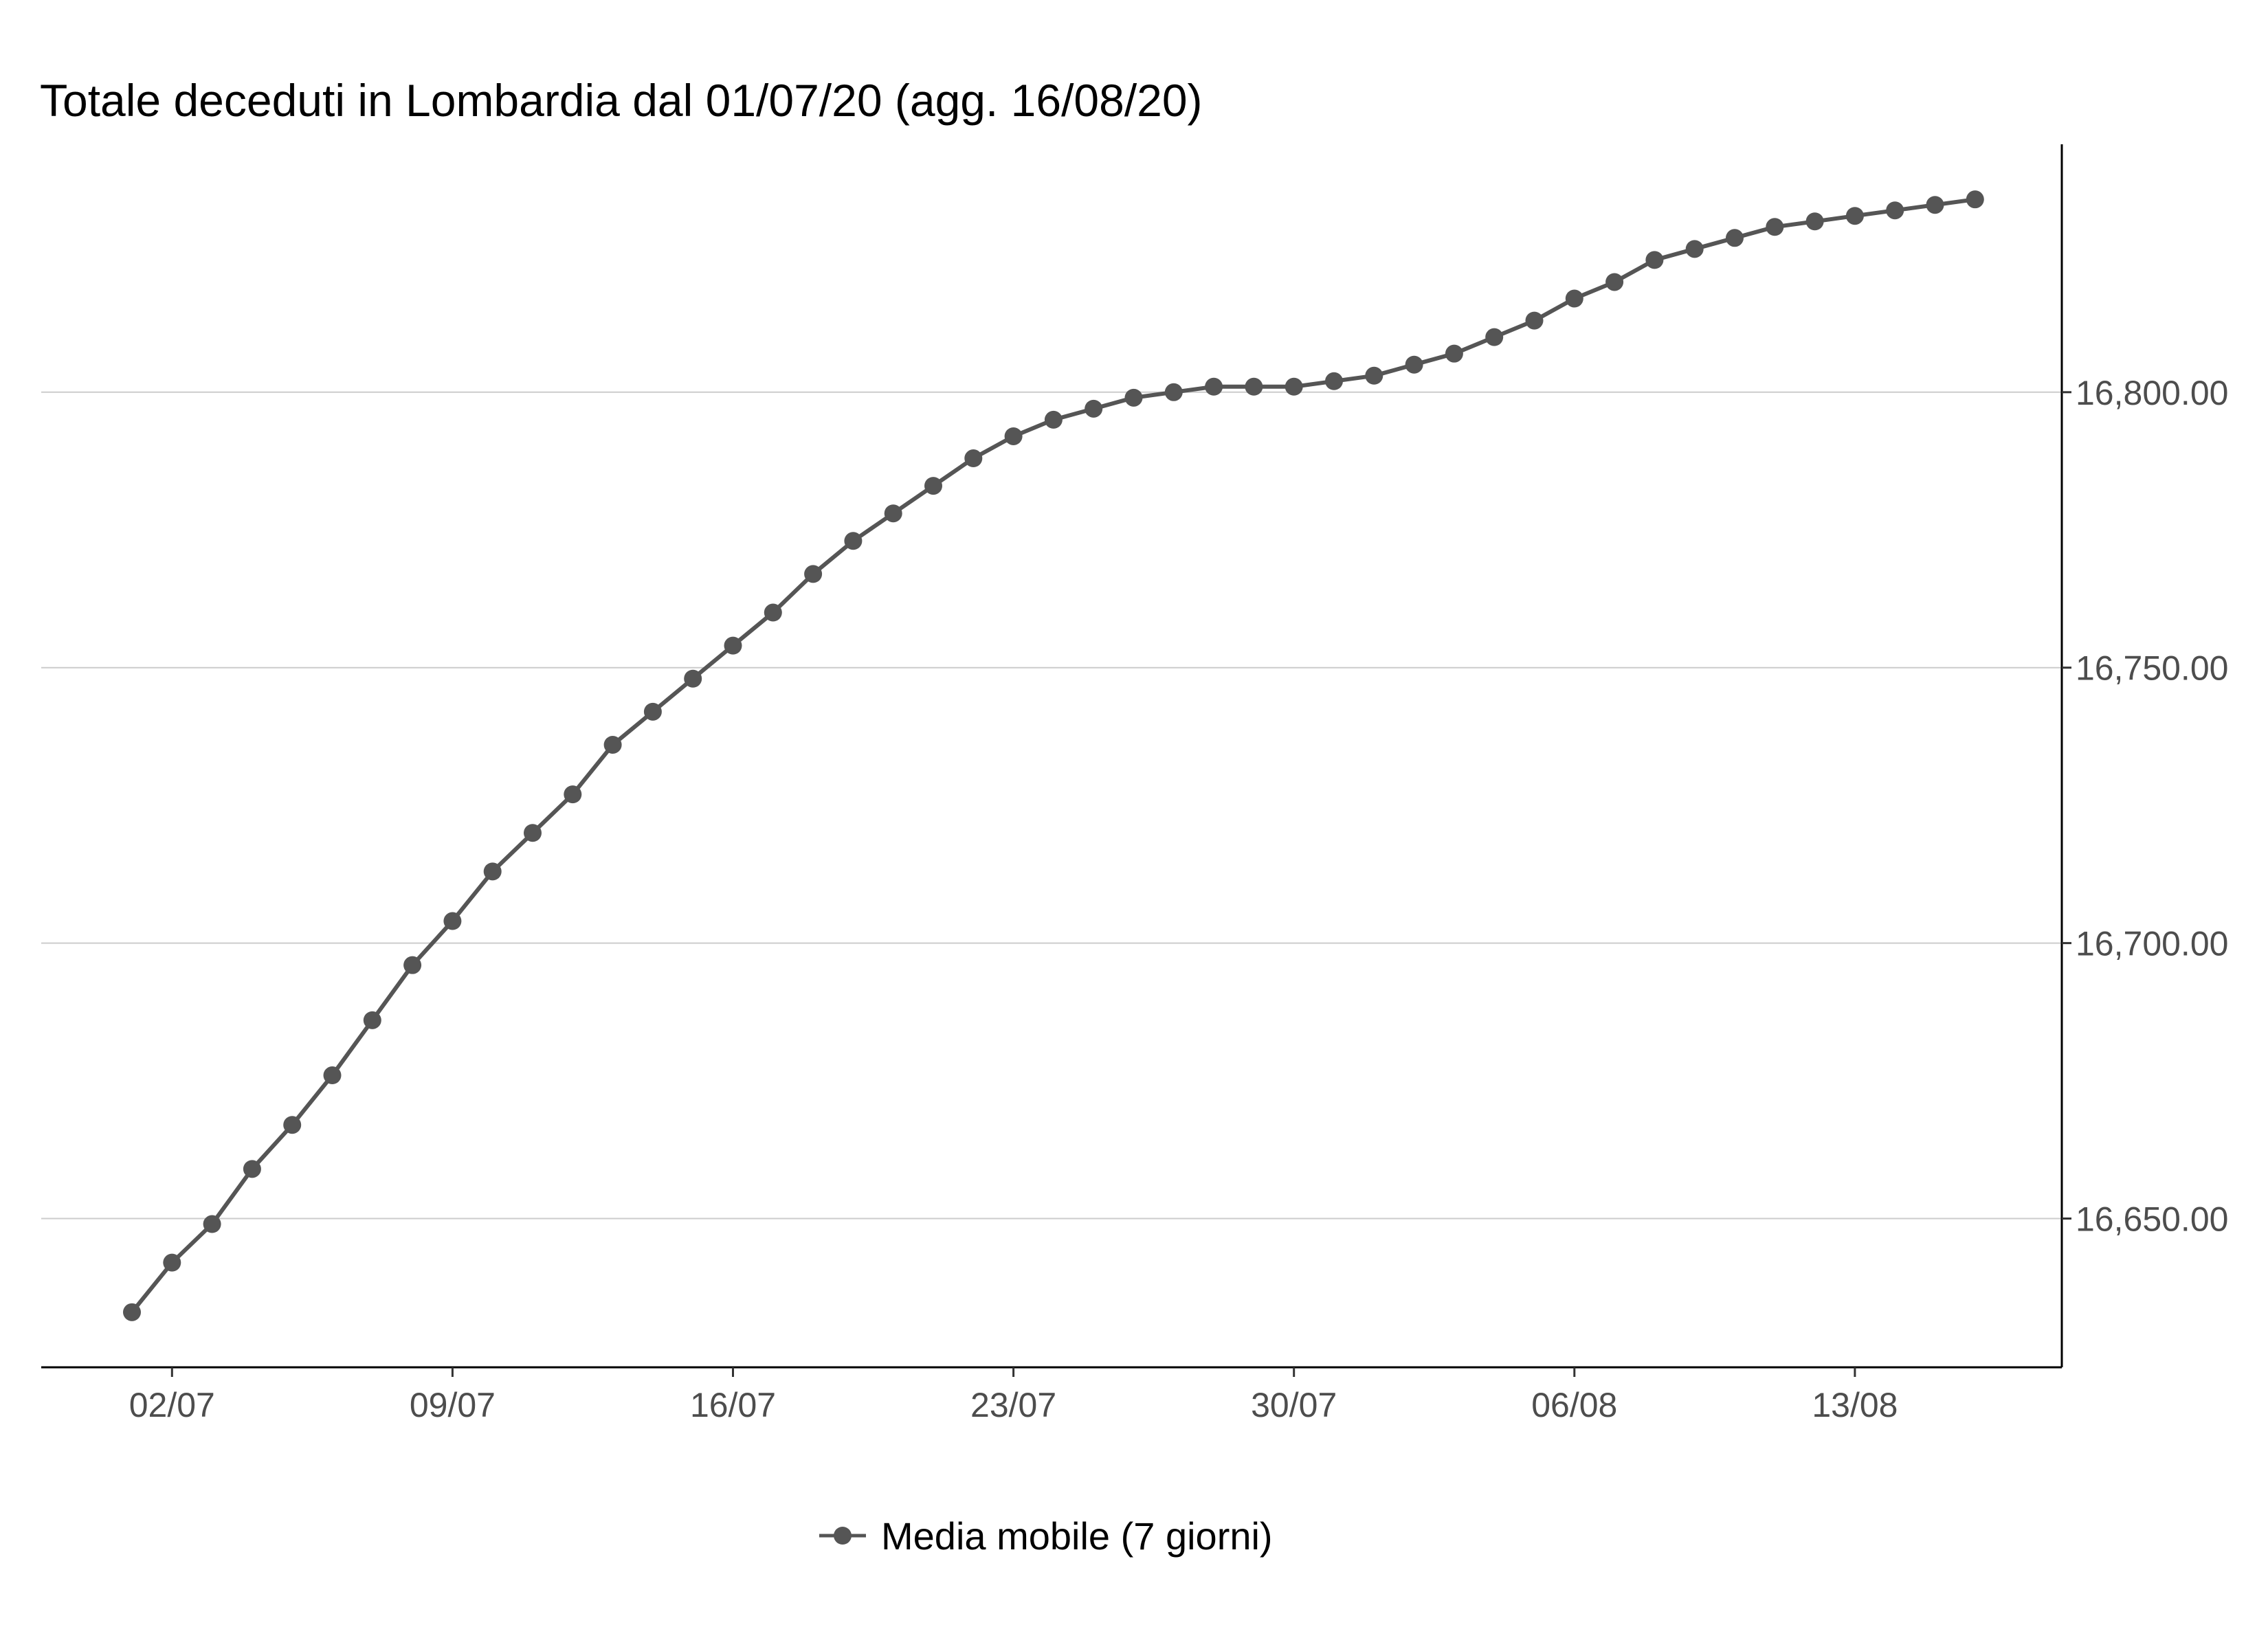 Image resolution: width=2268 pixels, height=1649 pixels. I want to click on x-tick-label-2: 16/07, so click(733, 1405).